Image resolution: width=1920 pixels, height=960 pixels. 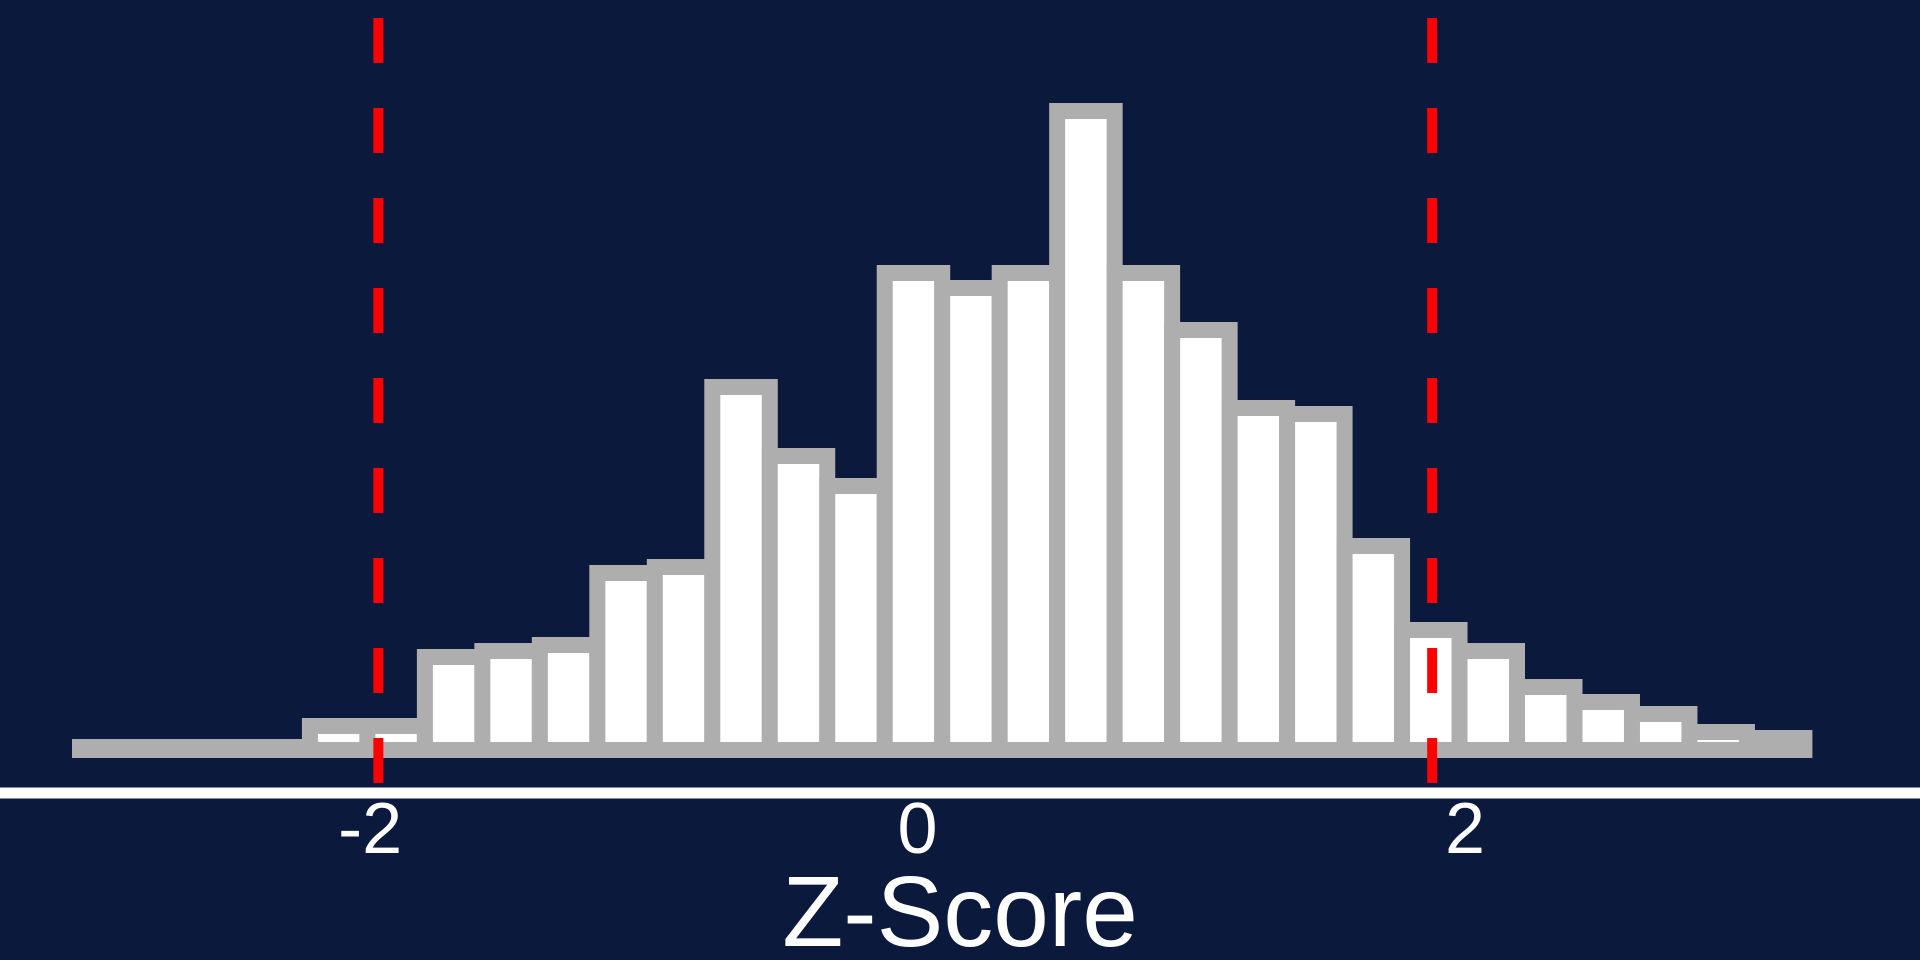 I want to click on x-tick-label: -2, so click(x=370, y=829).